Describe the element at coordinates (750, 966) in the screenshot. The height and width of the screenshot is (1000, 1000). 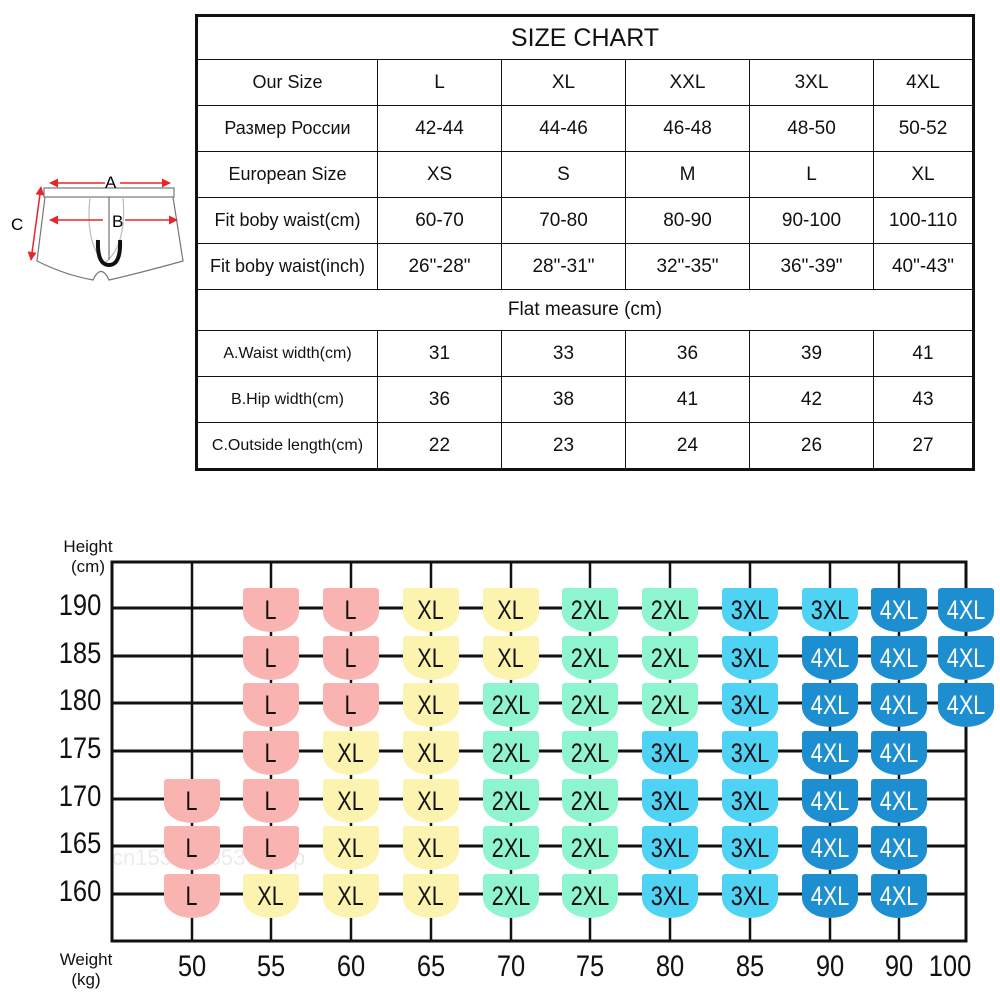
I see `x-tick-label: 85` at that location.